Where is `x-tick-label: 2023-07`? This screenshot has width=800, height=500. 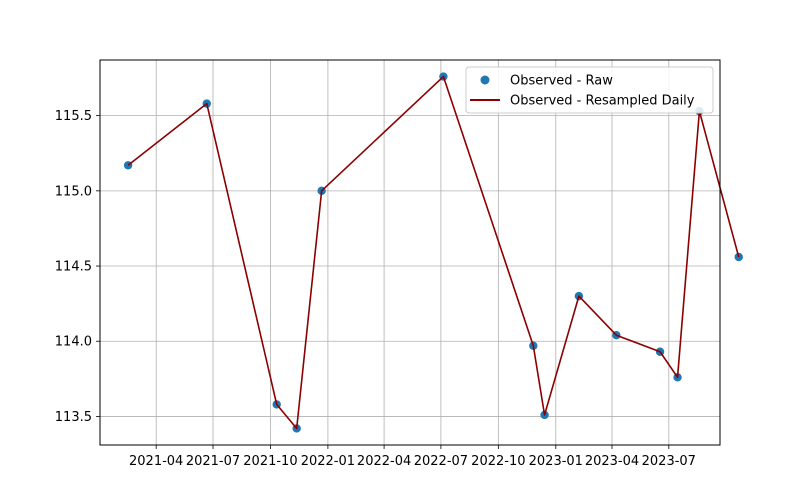 x-tick-label: 2023-07 is located at coordinates (669, 461).